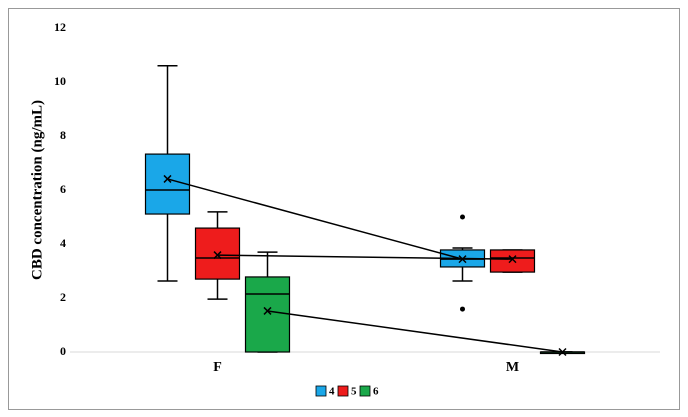 The height and width of the screenshot is (417, 688). What do you see at coordinates (63, 135) in the screenshot?
I see `y-tick-label: 8` at bounding box center [63, 135].